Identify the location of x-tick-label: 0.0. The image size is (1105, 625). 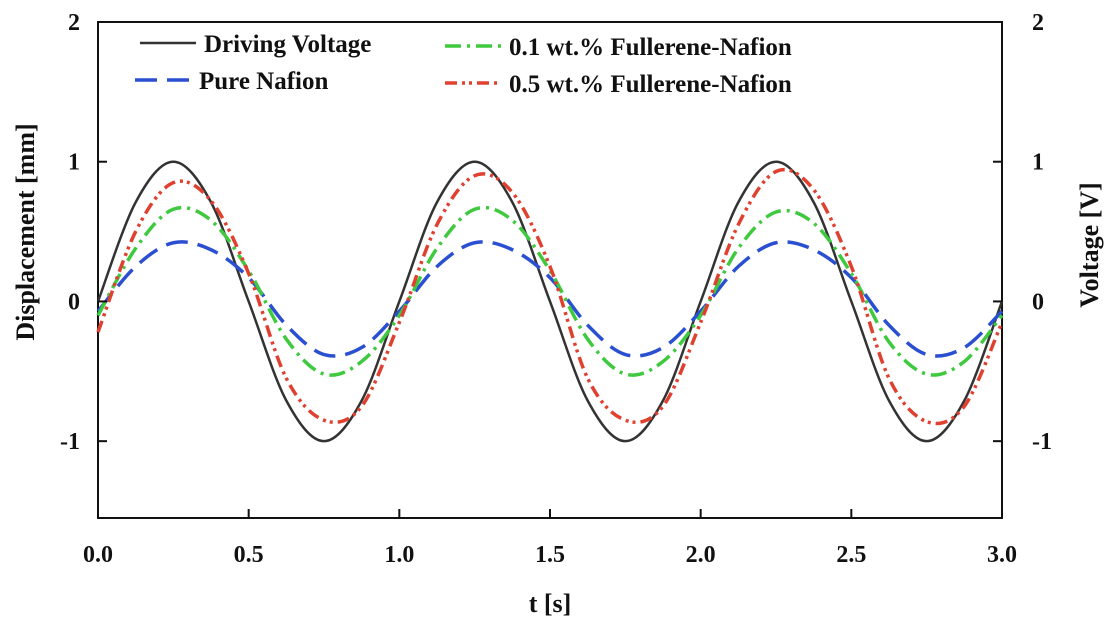
(98, 555).